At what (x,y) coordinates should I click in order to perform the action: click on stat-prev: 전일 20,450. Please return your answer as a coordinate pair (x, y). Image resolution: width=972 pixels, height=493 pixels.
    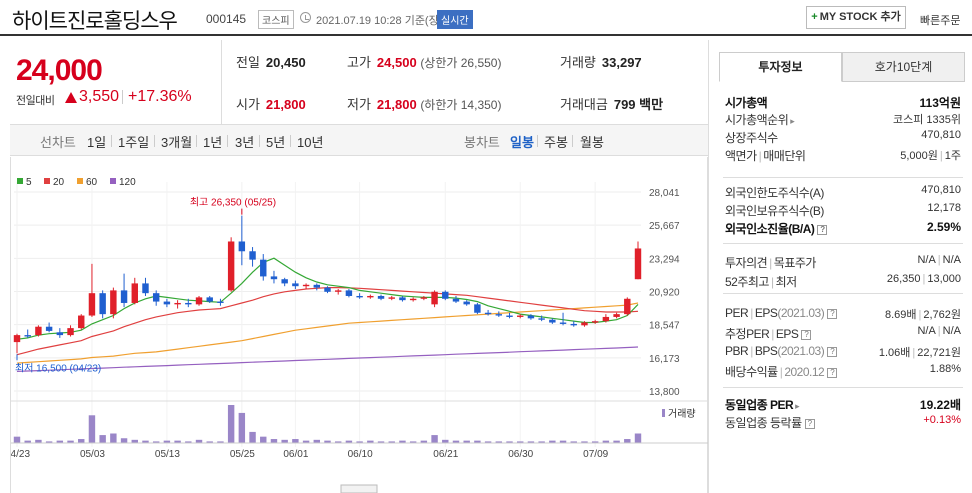
    Looking at the image, I should click on (271, 62).